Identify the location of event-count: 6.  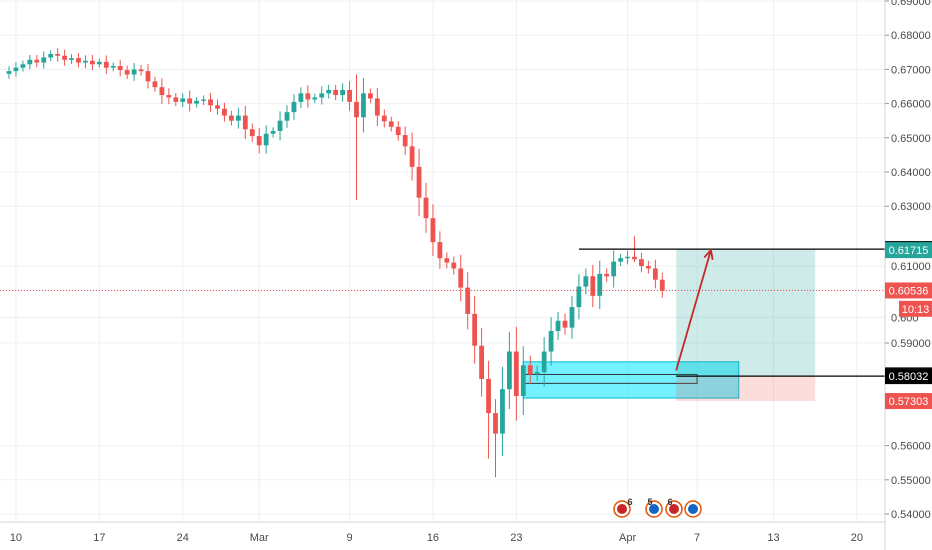
(629, 502).